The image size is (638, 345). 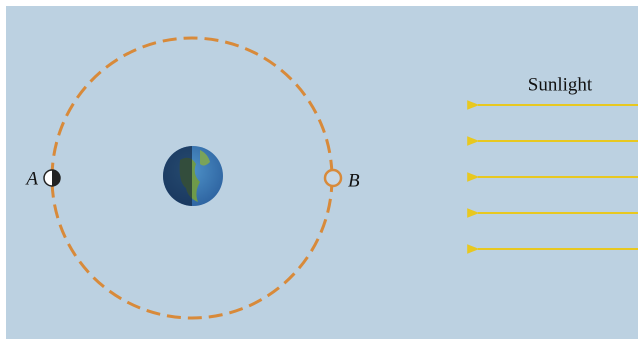 What do you see at coordinates (333, 178) in the screenshot?
I see `moon-b` at bounding box center [333, 178].